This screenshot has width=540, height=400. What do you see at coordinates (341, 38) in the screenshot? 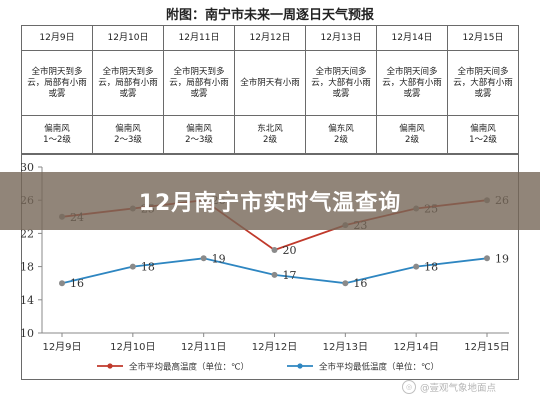
I see `date-cell: 12月13日` at bounding box center [341, 38].